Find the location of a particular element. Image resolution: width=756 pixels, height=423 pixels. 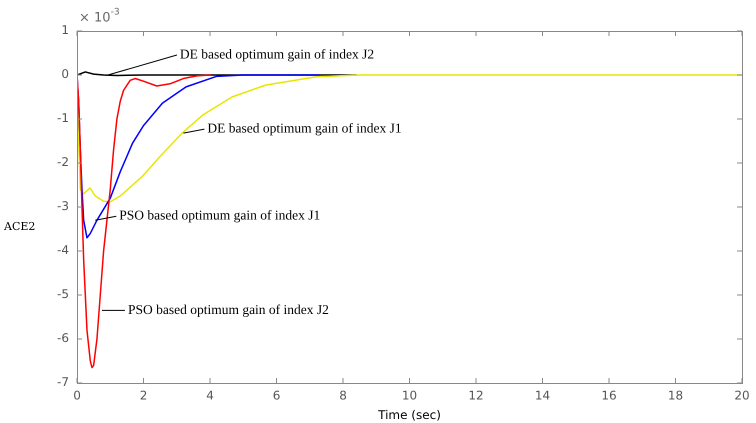

y-tick-label: 1 is located at coordinates (65, 30).